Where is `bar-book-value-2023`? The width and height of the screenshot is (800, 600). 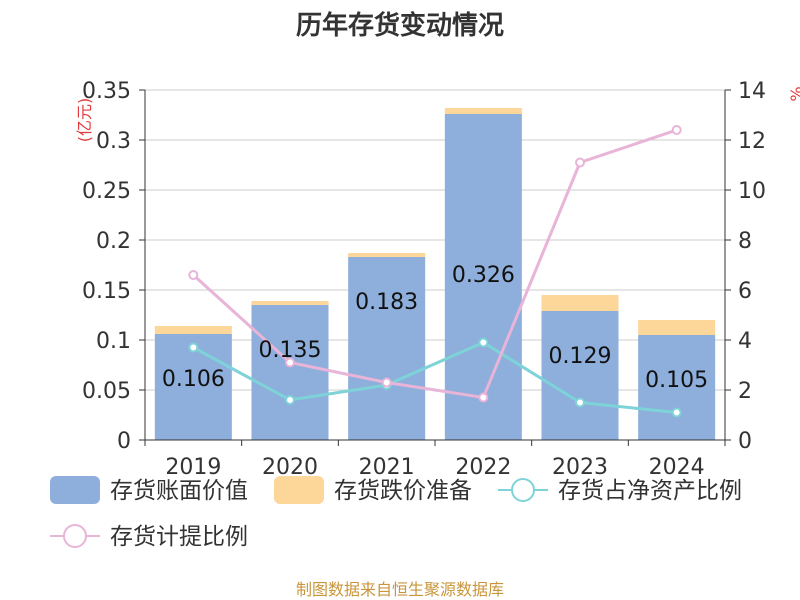 bar-book-value-2023 is located at coordinates (580, 375).